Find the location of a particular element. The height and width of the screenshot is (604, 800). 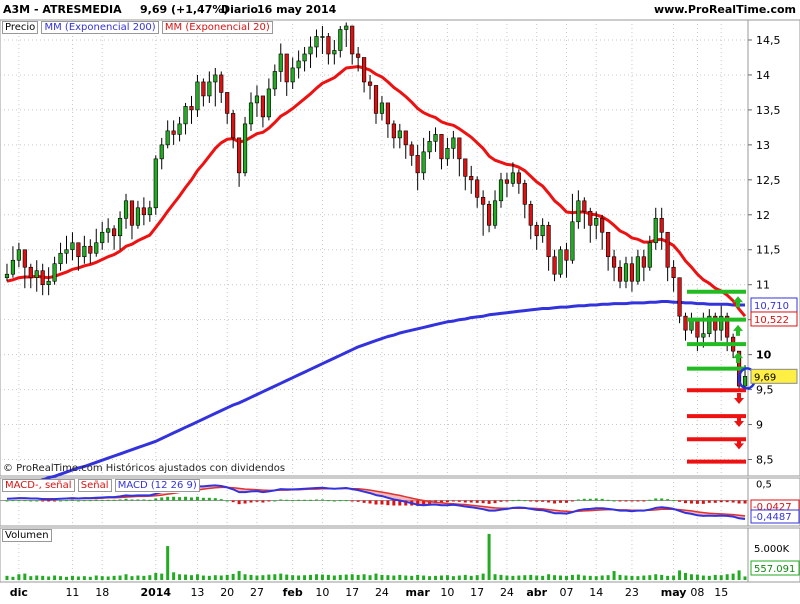

x-tick-label: 11 is located at coordinates (72, 592).